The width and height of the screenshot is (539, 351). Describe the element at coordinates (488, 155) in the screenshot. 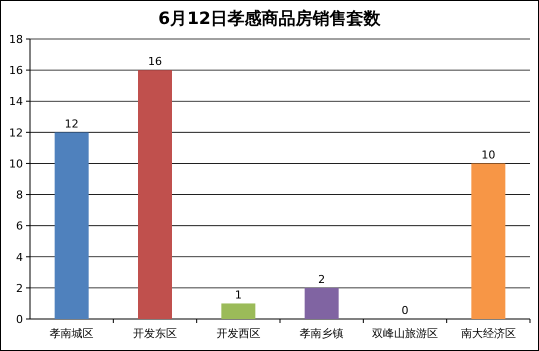

I see `data-label: 10` at that location.